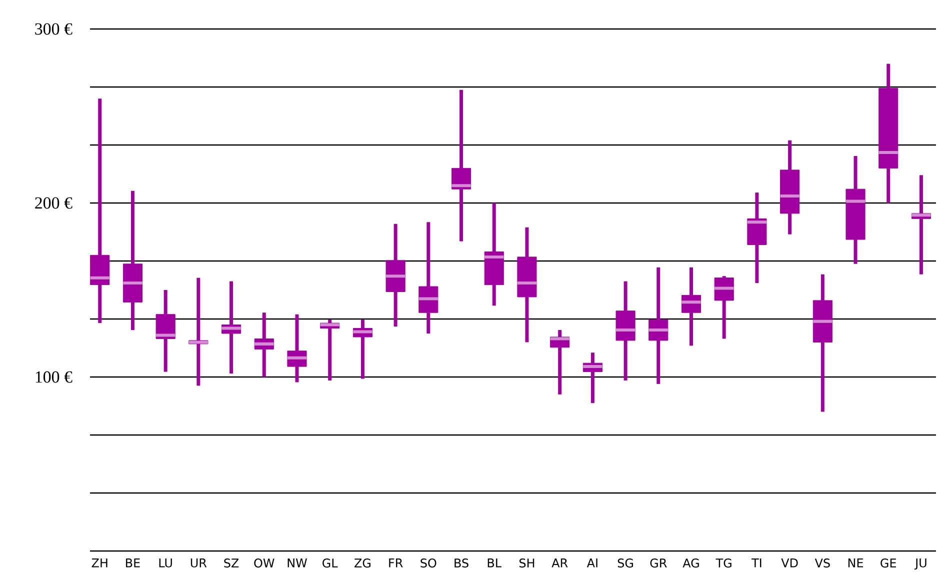 The image size is (942, 582). I want to click on x-tick-label: AI, so click(592, 563).